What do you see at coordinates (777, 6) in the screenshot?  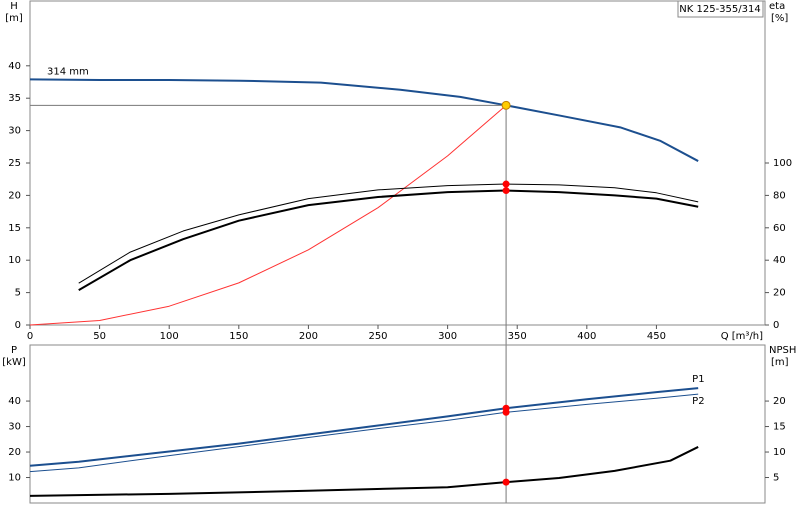 I see `y2-axis-label: eta` at bounding box center [777, 6].